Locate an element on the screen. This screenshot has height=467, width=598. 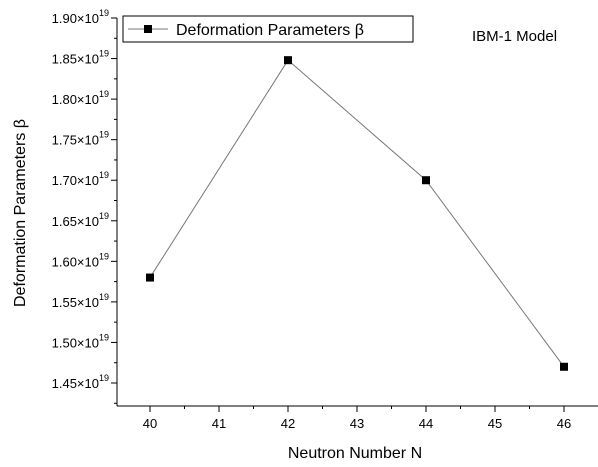
y-tick-label: 1.50×10¹⁹ is located at coordinates (80, 341).